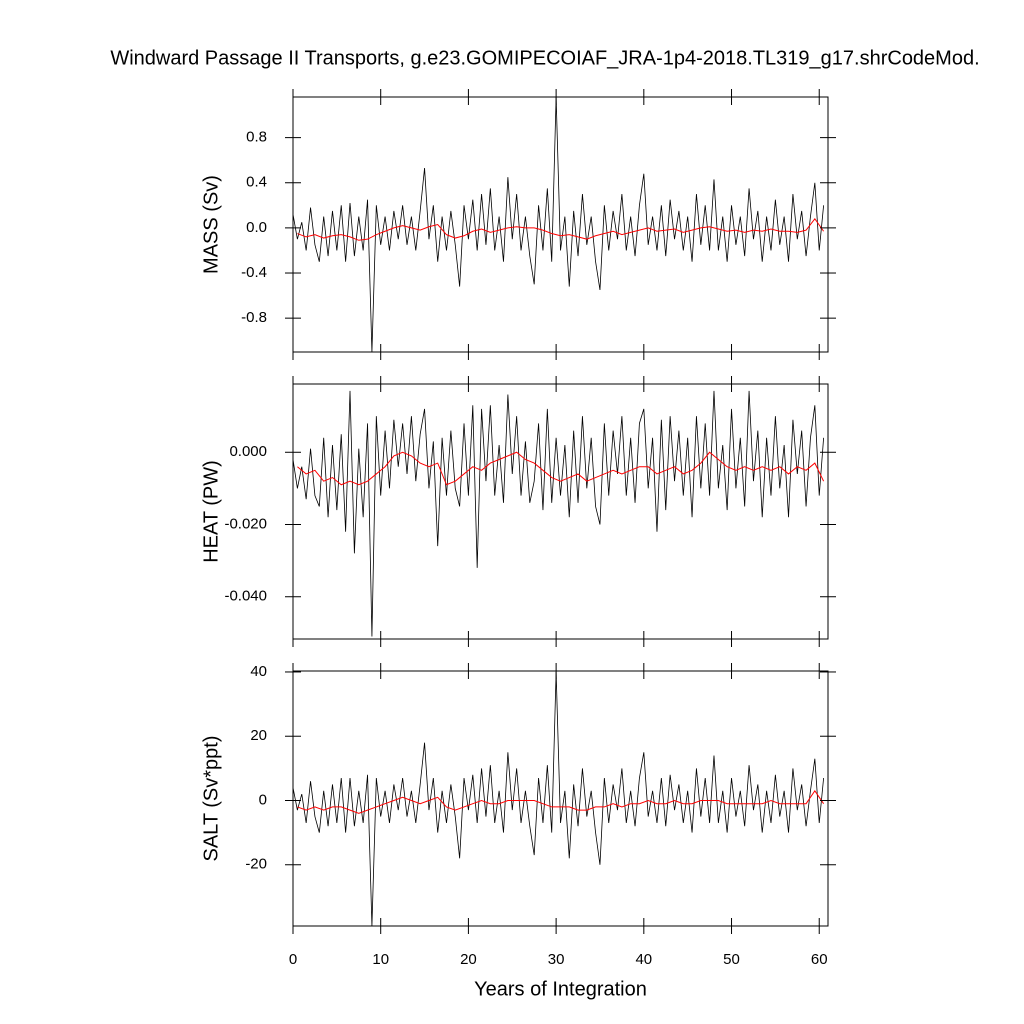 This screenshot has height=1024, width=1024. What do you see at coordinates (468, 959) in the screenshot?
I see `x-tick-label: 20` at bounding box center [468, 959].